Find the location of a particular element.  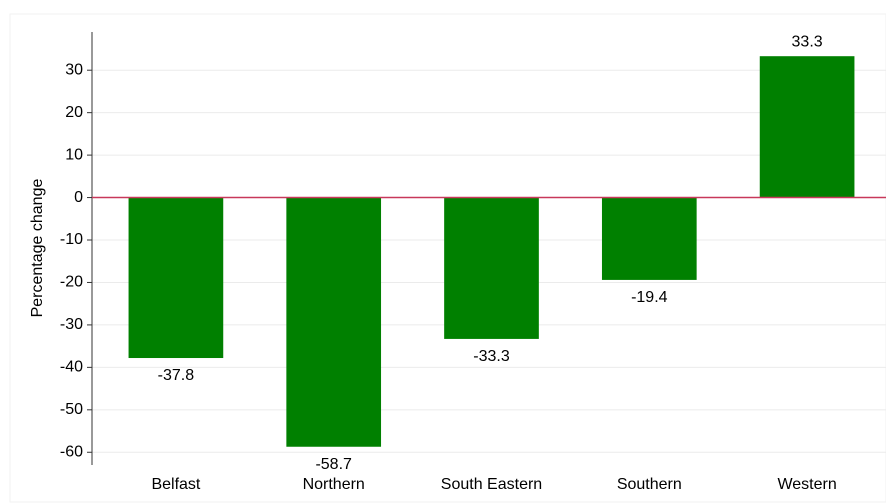

y-tick-label: 20 is located at coordinates (74, 112).